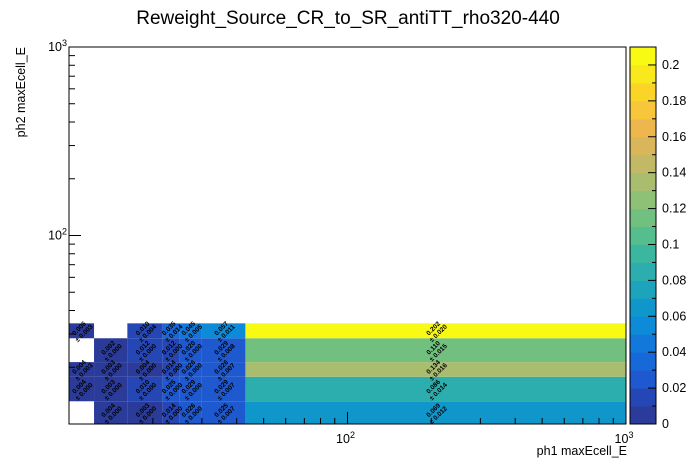  I want to click on colorbar-frame, so click(643, 235).